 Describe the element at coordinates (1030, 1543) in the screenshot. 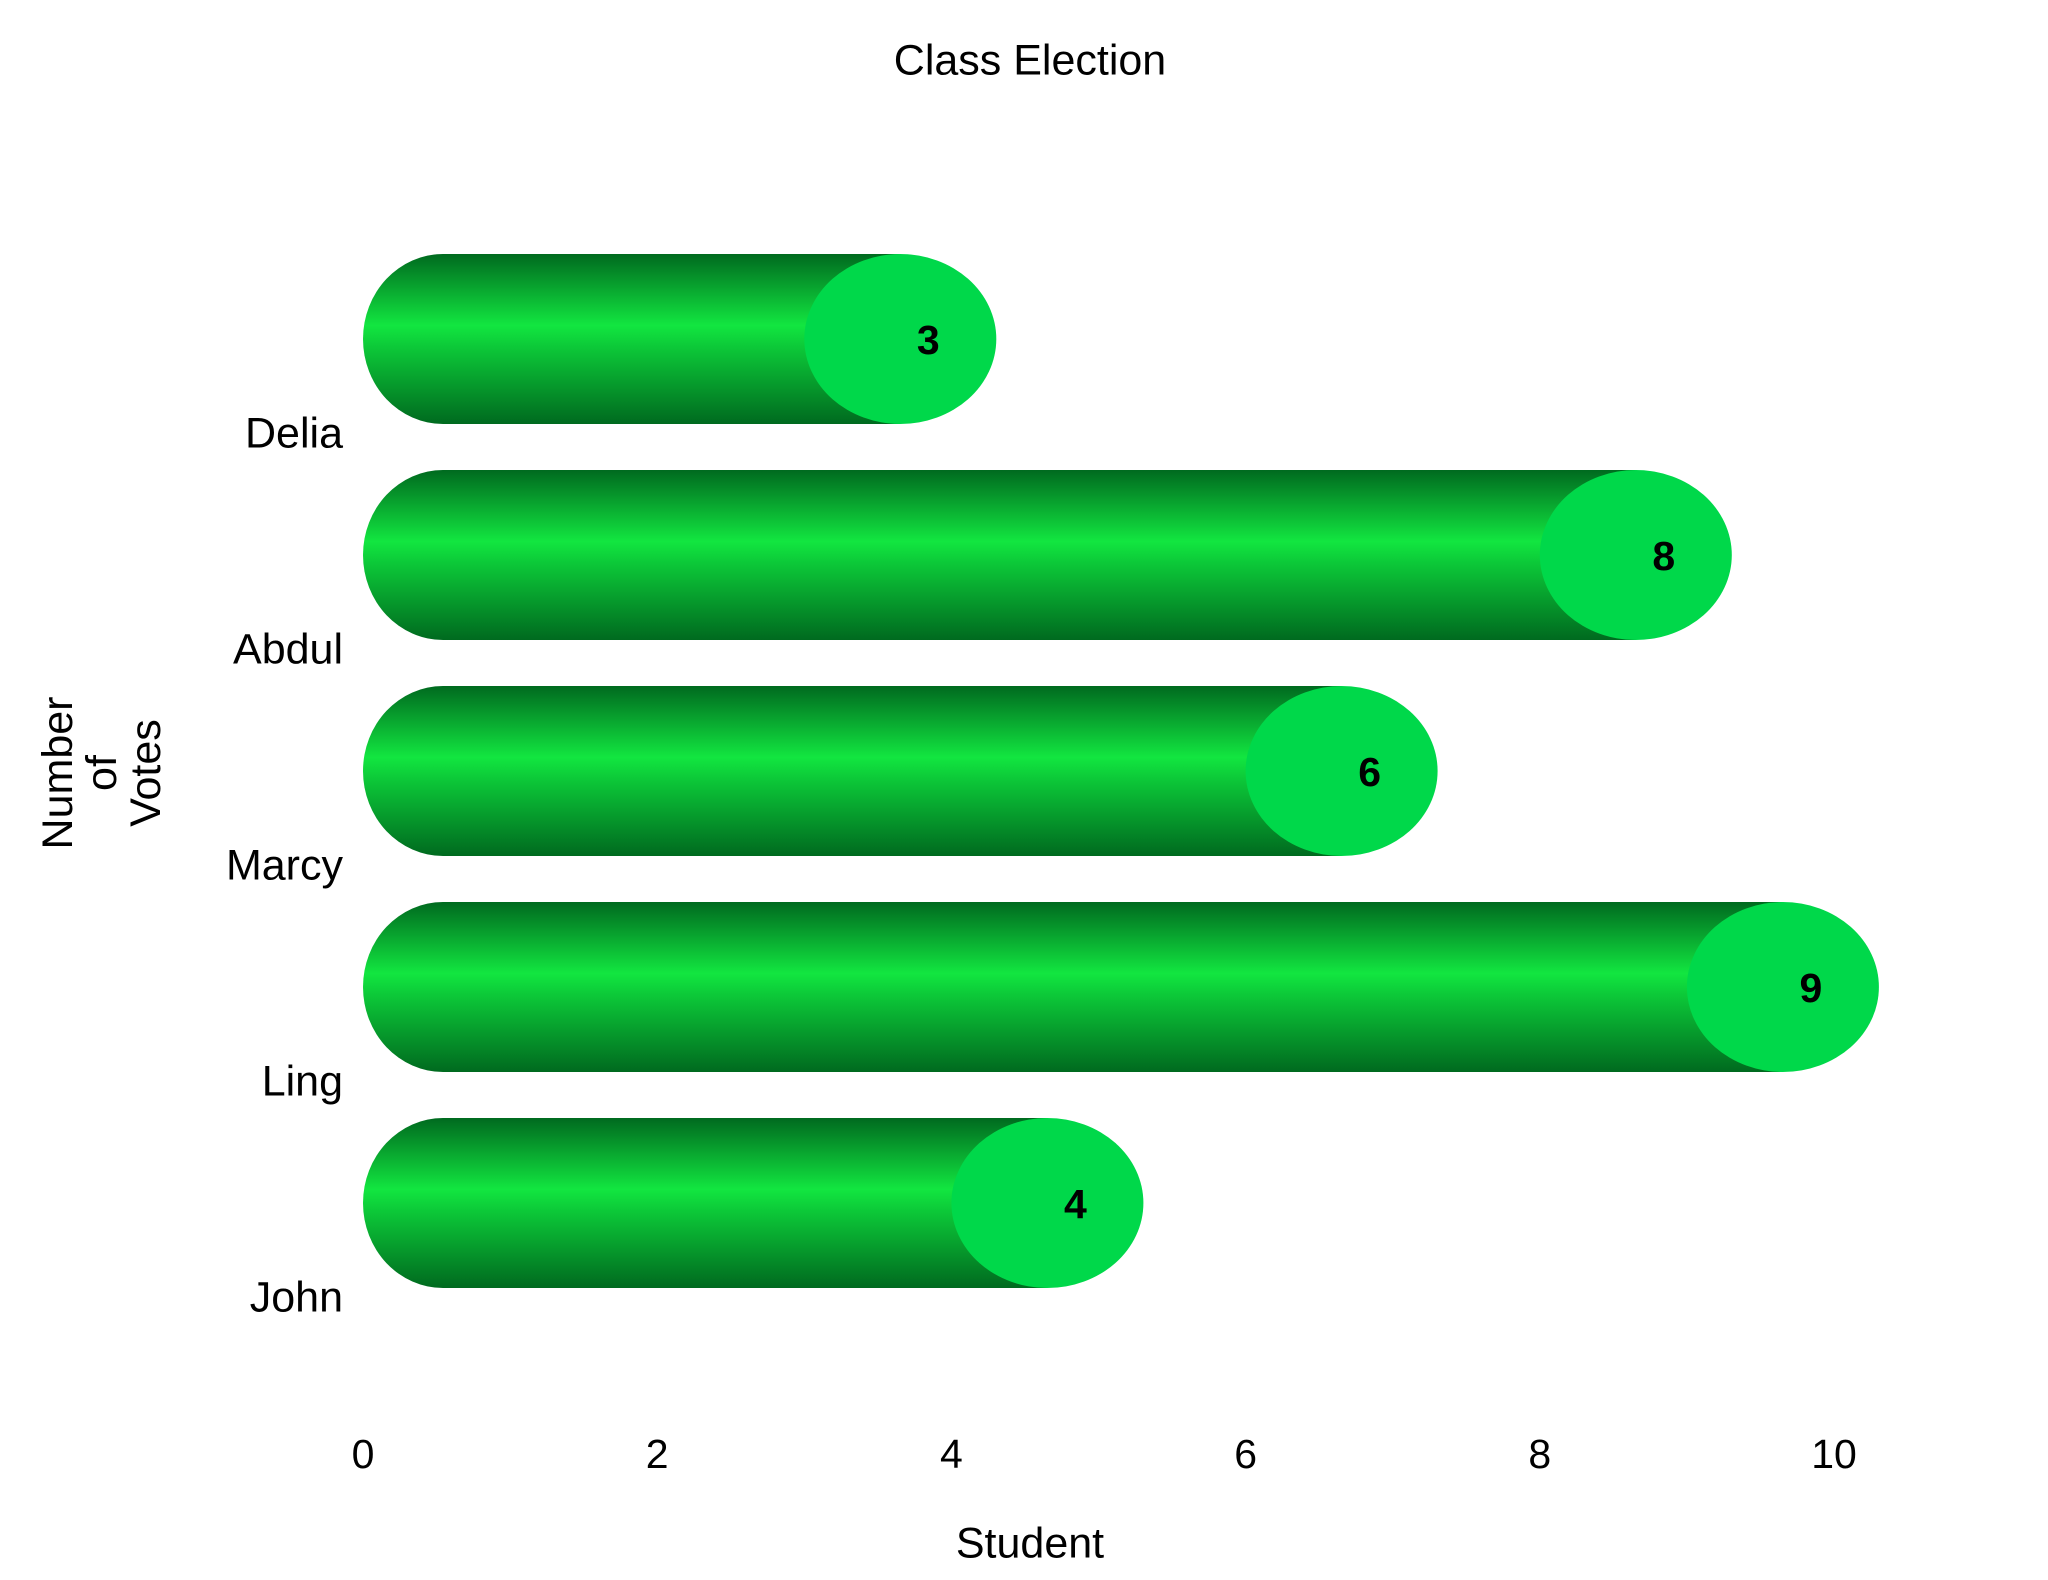

I see `x-axis-label: Student` at that location.